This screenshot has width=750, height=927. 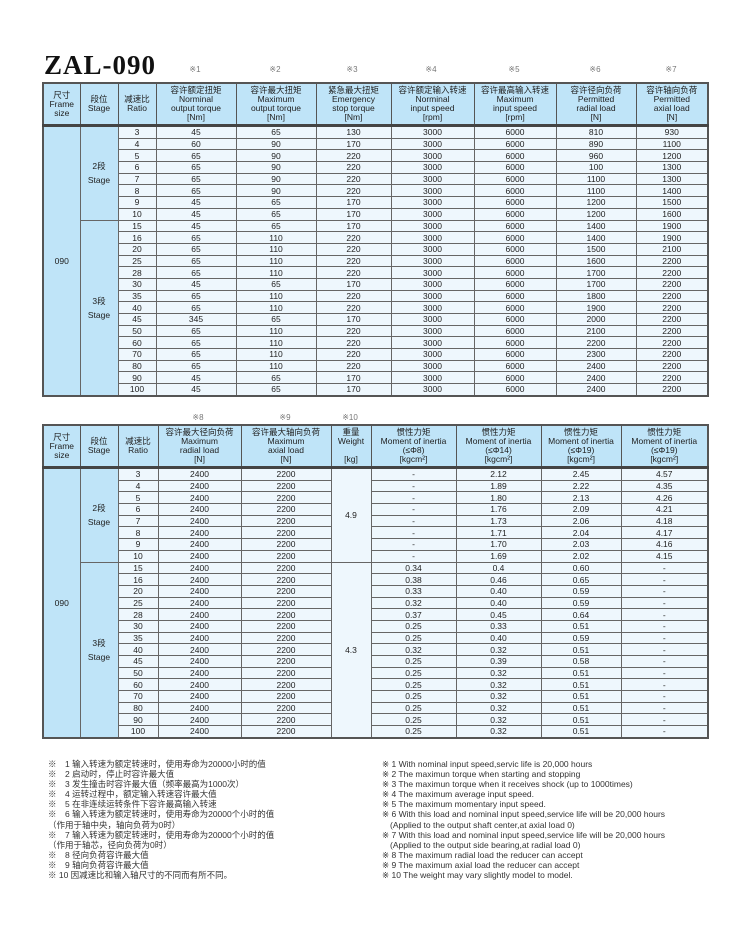 What do you see at coordinates (376, 544) in the screenshot?
I see `table-row: 9 2400 2200 -1.70 2.03 4.16` at bounding box center [376, 544].